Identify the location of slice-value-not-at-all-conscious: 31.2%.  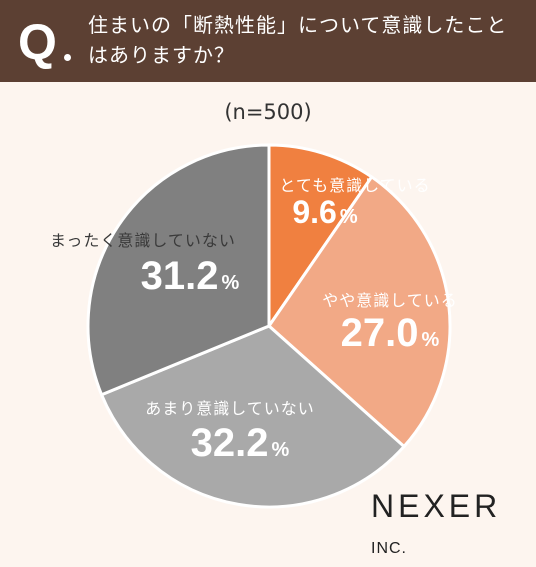
(190, 276).